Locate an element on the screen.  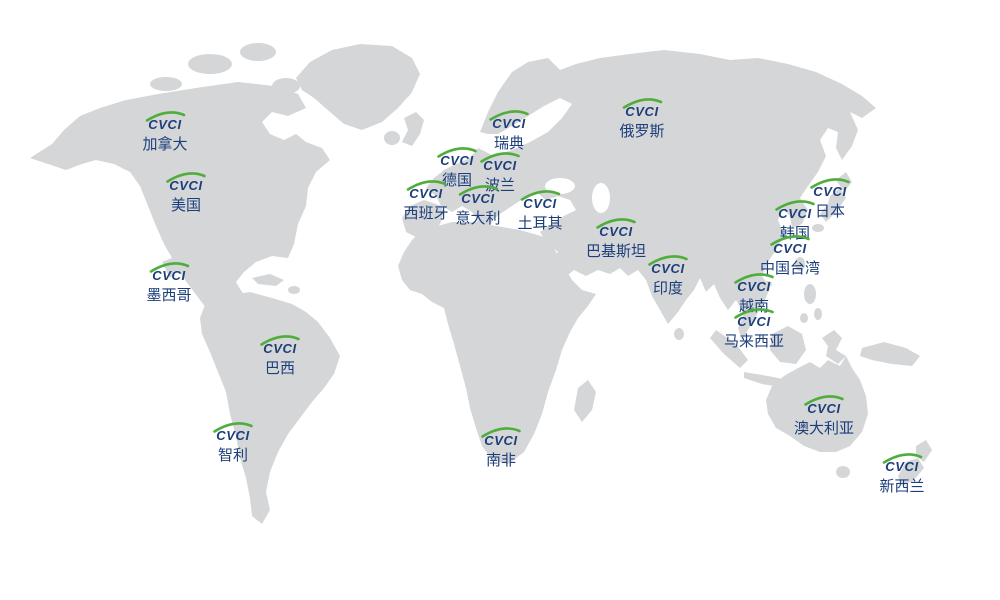
location-label: 俄罗斯 is located at coordinates (642, 131).